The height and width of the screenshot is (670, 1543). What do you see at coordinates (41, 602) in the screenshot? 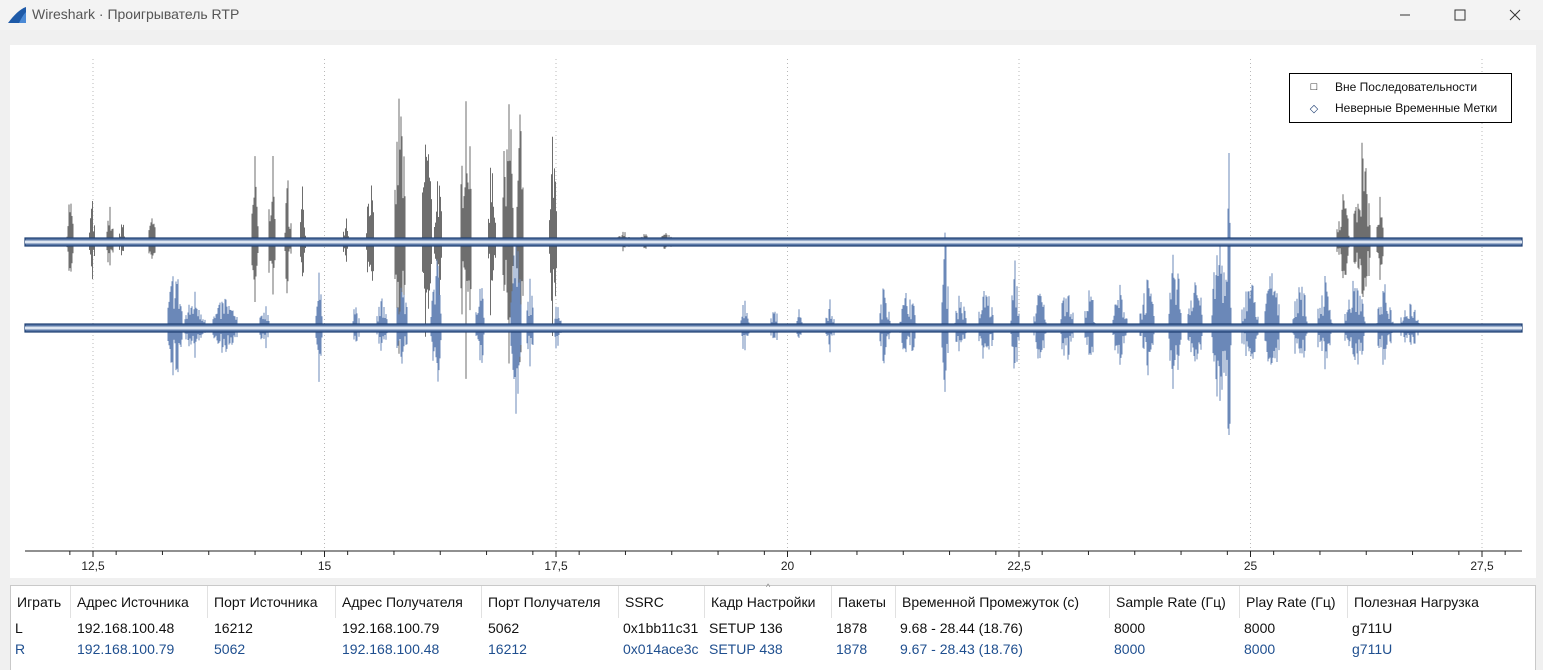
I see `column-header-play: Играть` at bounding box center [41, 602].